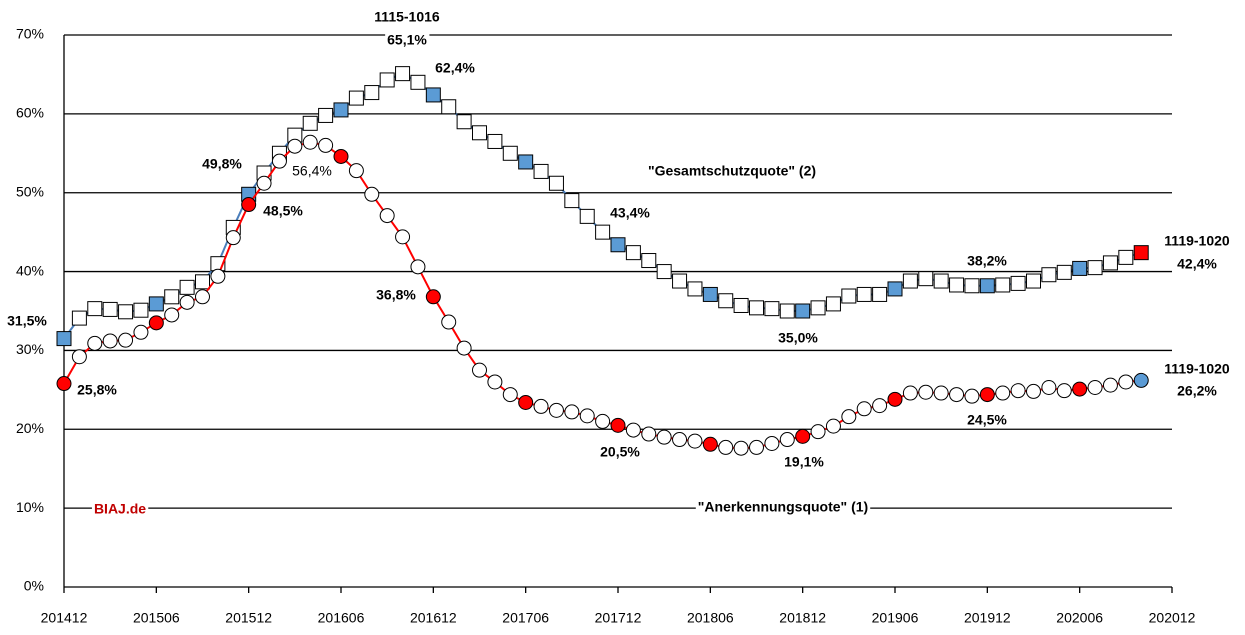 This screenshot has width=1245, height=635. I want to click on annotation: 62,4%, so click(455, 68).